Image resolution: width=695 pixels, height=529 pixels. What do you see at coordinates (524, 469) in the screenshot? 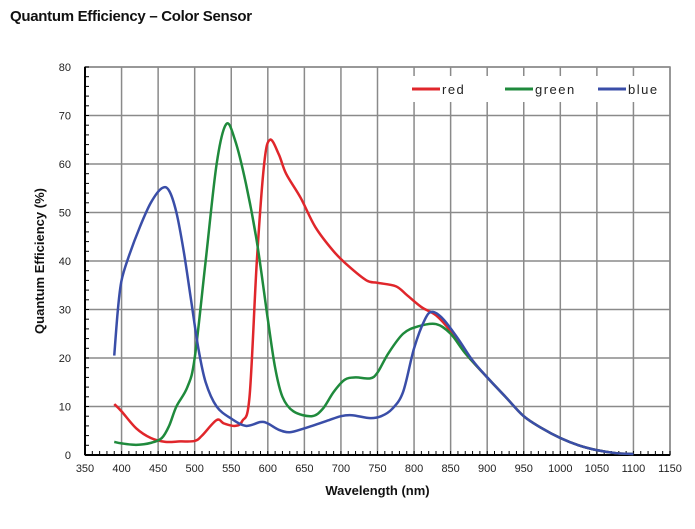
I see `x-tick-label: 950` at bounding box center [524, 469].